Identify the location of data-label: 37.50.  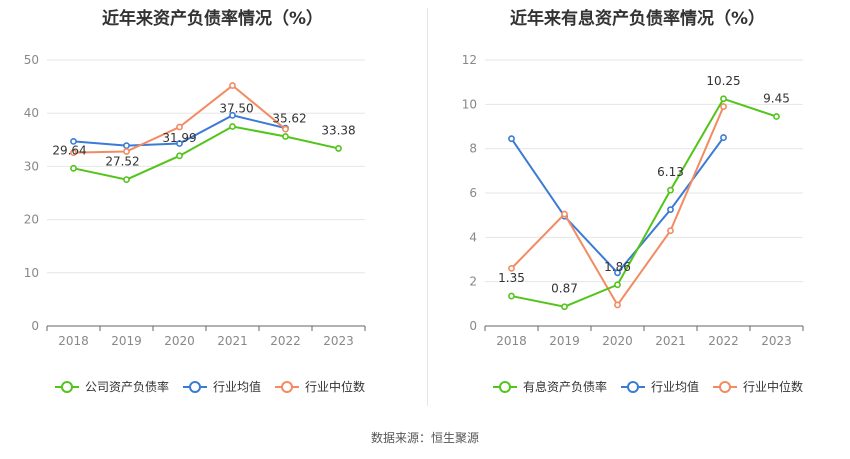
(236, 109).